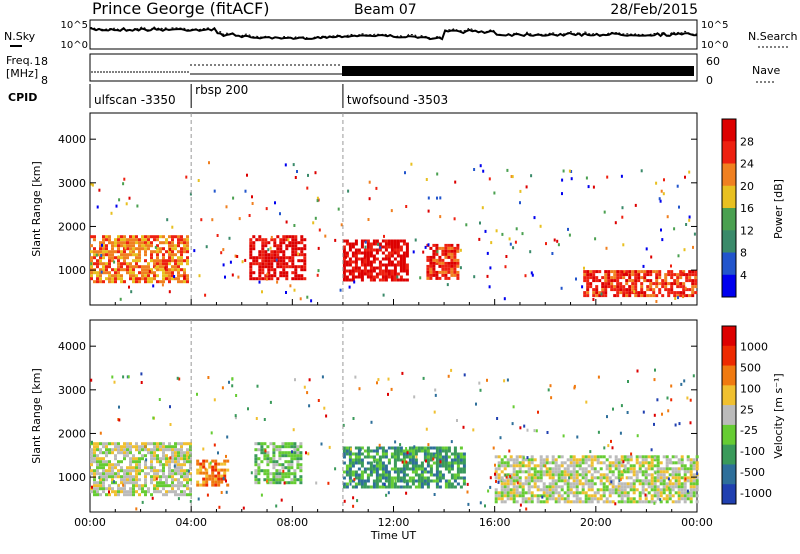 Image resolution: width=800 pixels, height=554 pixels. What do you see at coordinates (394, 522) in the screenshot?
I see `x-tick-label: 12:00` at bounding box center [394, 522].